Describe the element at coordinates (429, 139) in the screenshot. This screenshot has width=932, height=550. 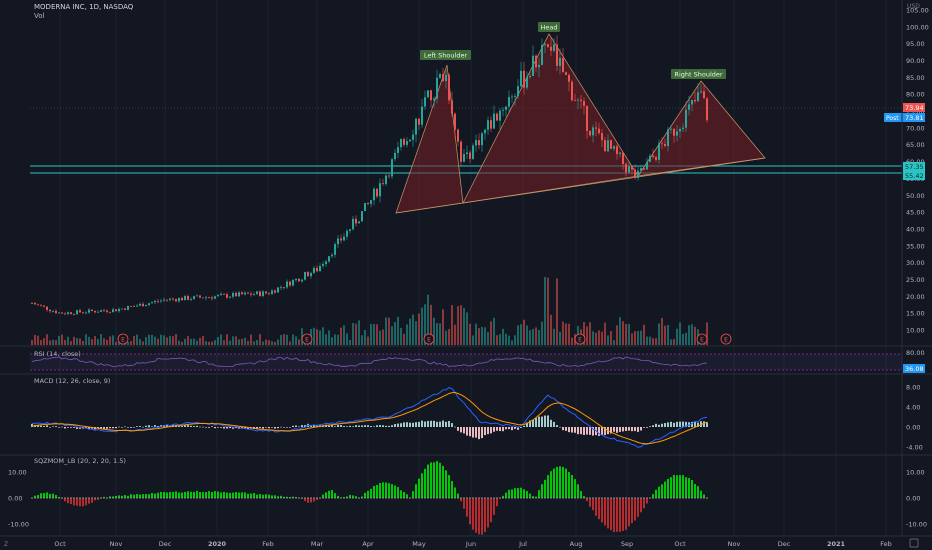
I see `left-shoulder-triangle` at that location.